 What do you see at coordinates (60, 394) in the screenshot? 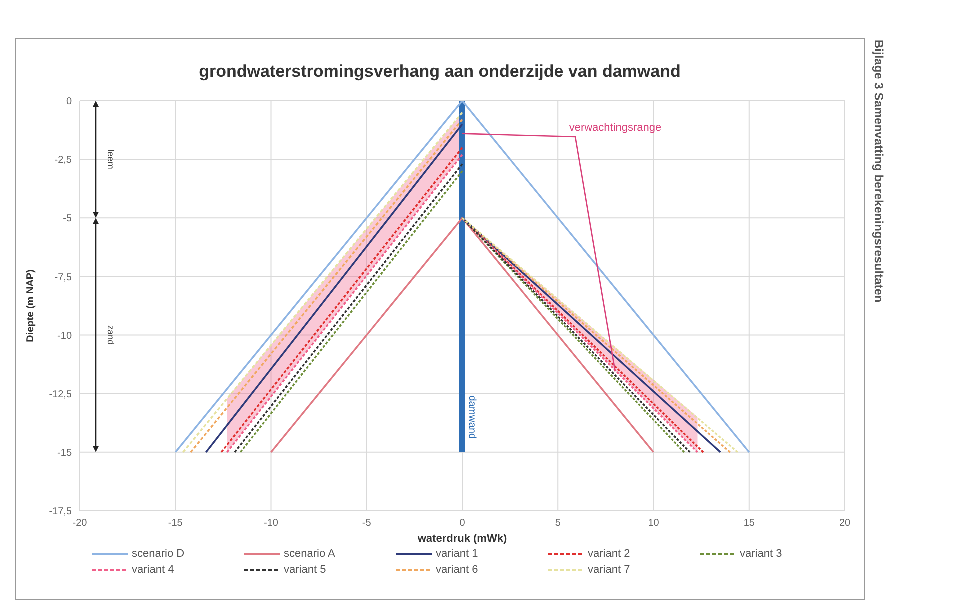
I see `y-tick-label: -12,5` at bounding box center [60, 394].